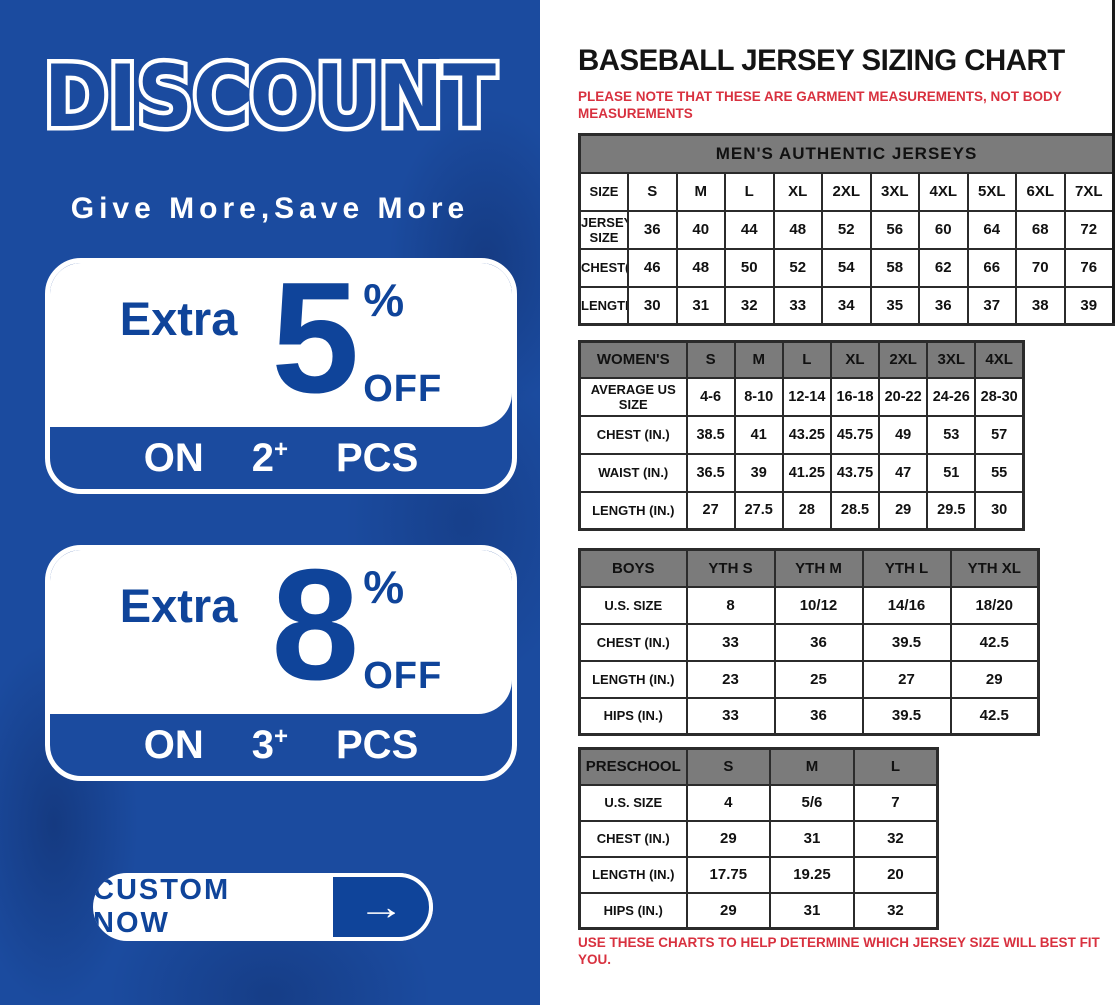 The height and width of the screenshot is (1005, 1116). Describe the element at coordinates (991, 267) in the screenshot. I see `value-cell: 66` at that location.